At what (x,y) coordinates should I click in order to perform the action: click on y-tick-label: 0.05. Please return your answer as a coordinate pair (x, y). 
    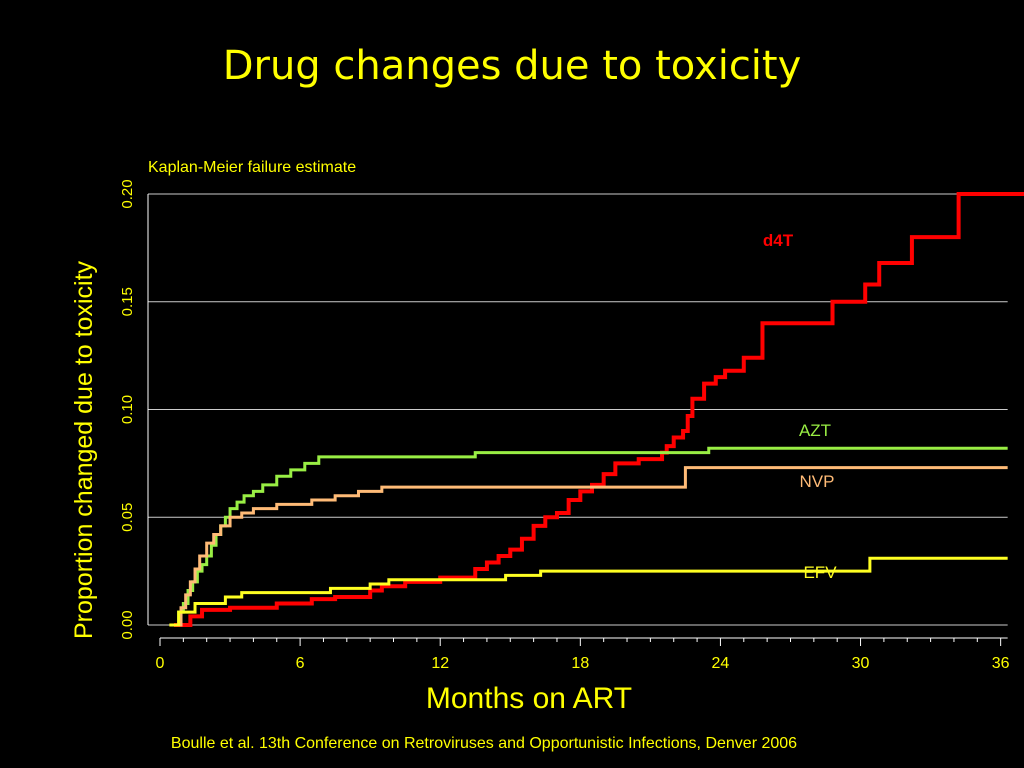
    Looking at the image, I should click on (127, 517).